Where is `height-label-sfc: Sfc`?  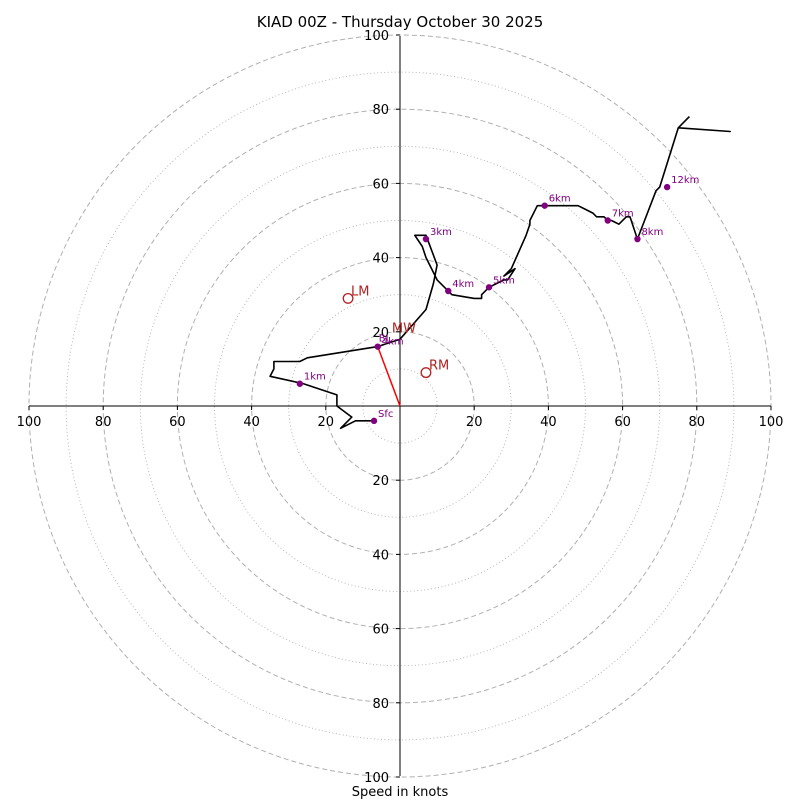 height-label-sfc: Sfc is located at coordinates (385, 414).